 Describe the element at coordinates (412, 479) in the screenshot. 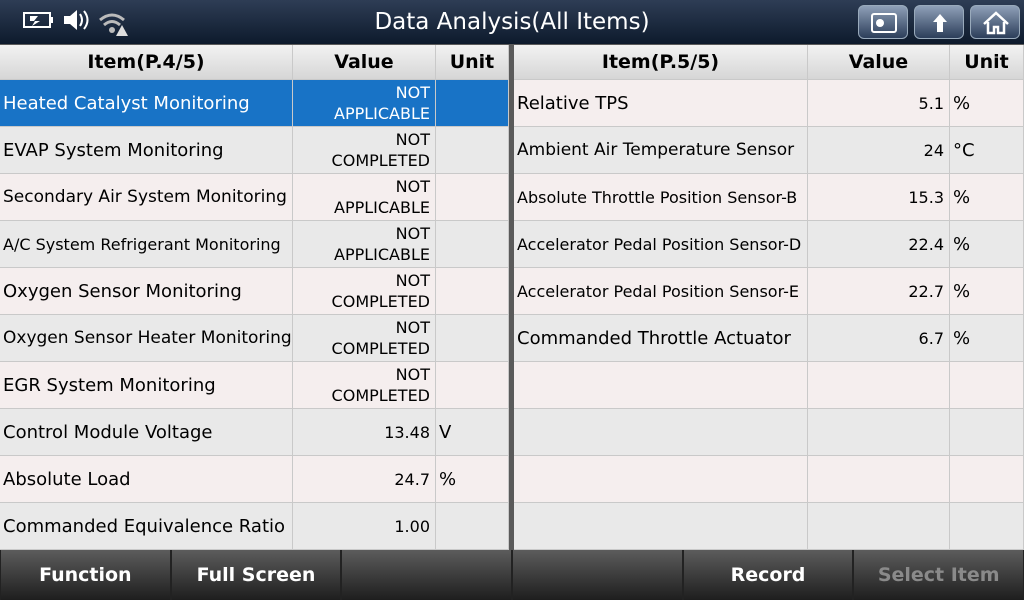

I see `value: 24.7` at that location.